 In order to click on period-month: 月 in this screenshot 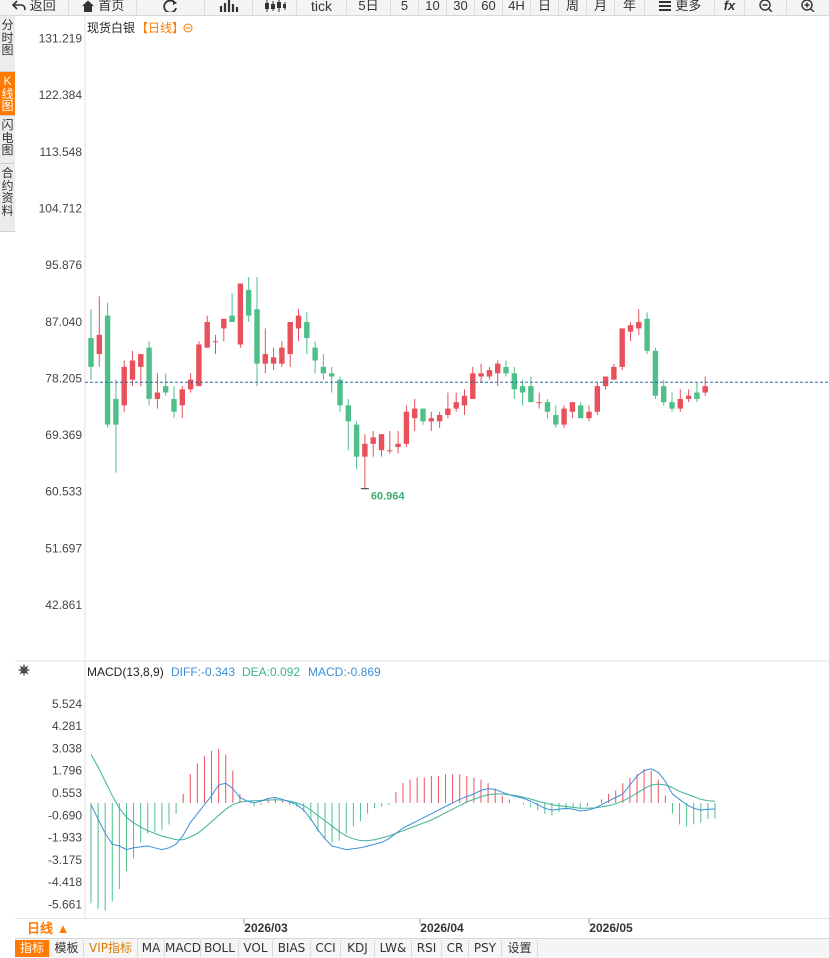, I will do `click(600, 8)`.